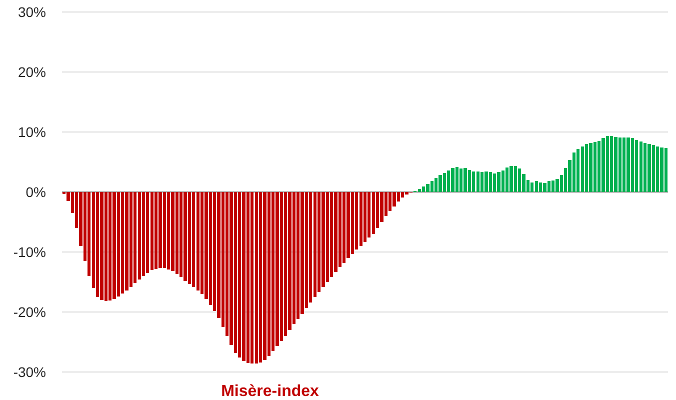 The width and height of the screenshot is (676, 400). What do you see at coordinates (32, 12) in the screenshot?
I see `y-tick-label: 30%` at bounding box center [32, 12].